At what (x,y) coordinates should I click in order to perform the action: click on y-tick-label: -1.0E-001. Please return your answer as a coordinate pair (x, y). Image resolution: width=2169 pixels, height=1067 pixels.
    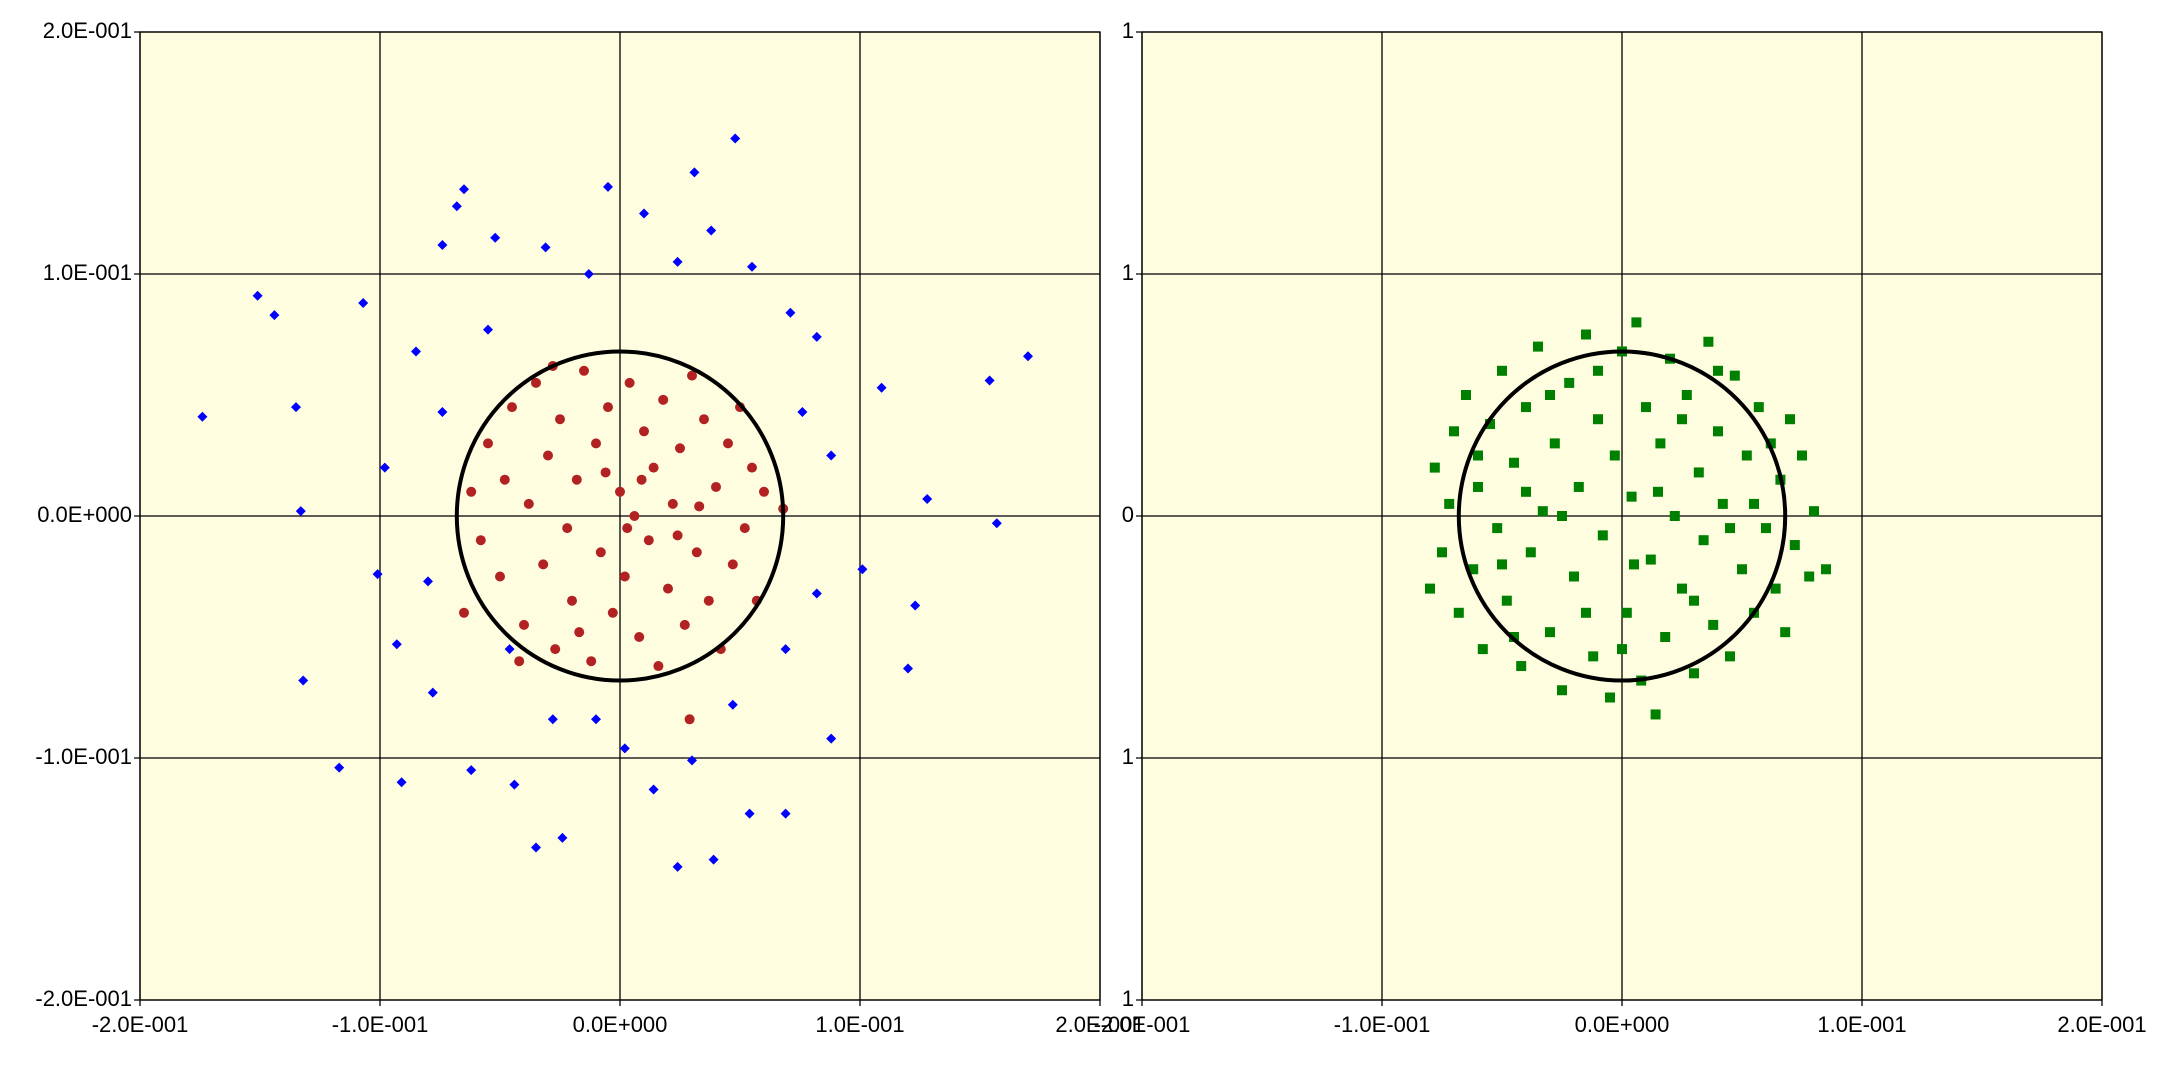
    Looking at the image, I should click on (83, 756).